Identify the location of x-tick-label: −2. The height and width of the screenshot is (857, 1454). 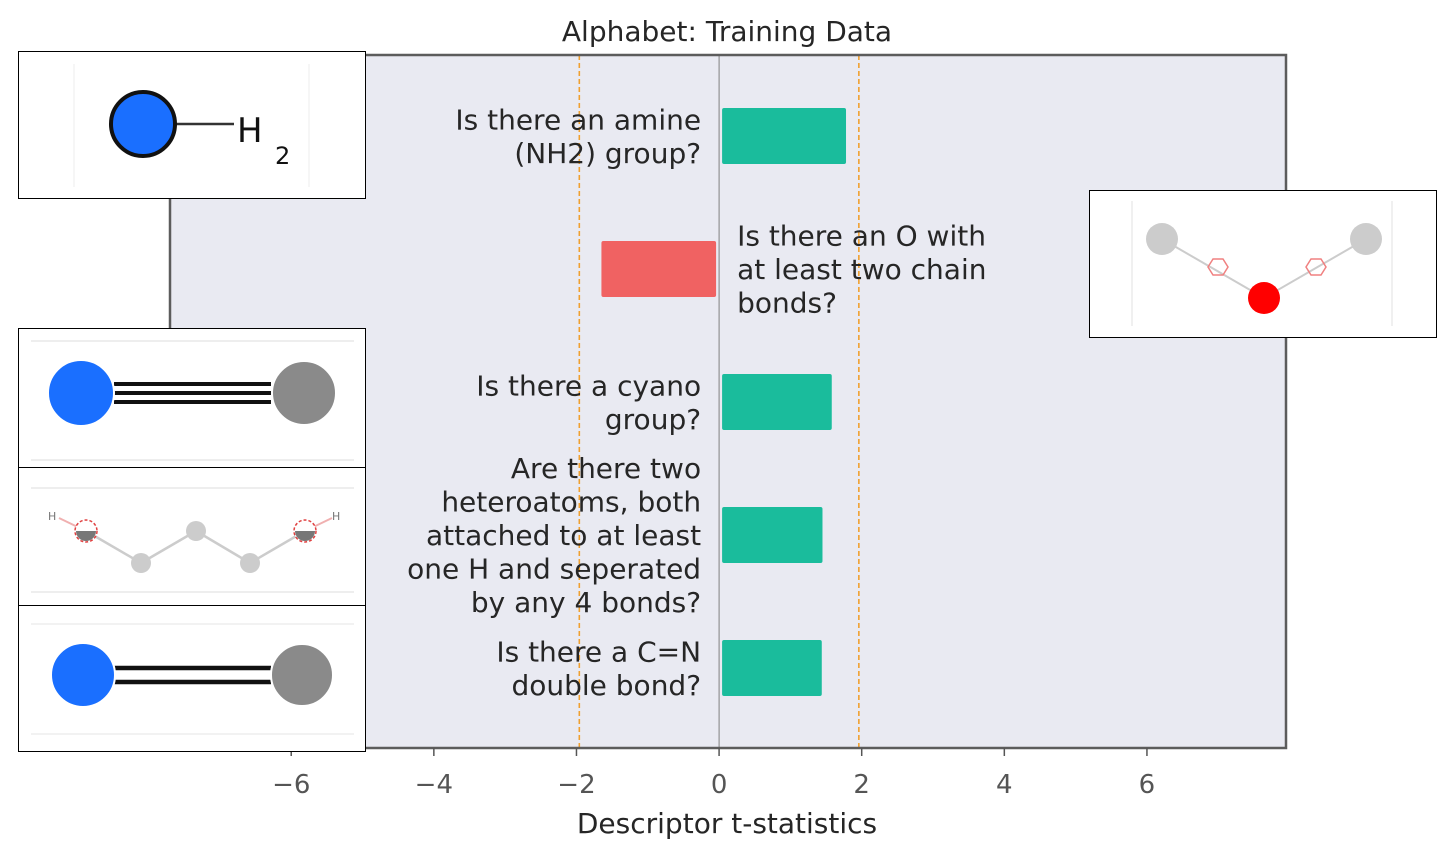
(576, 785).